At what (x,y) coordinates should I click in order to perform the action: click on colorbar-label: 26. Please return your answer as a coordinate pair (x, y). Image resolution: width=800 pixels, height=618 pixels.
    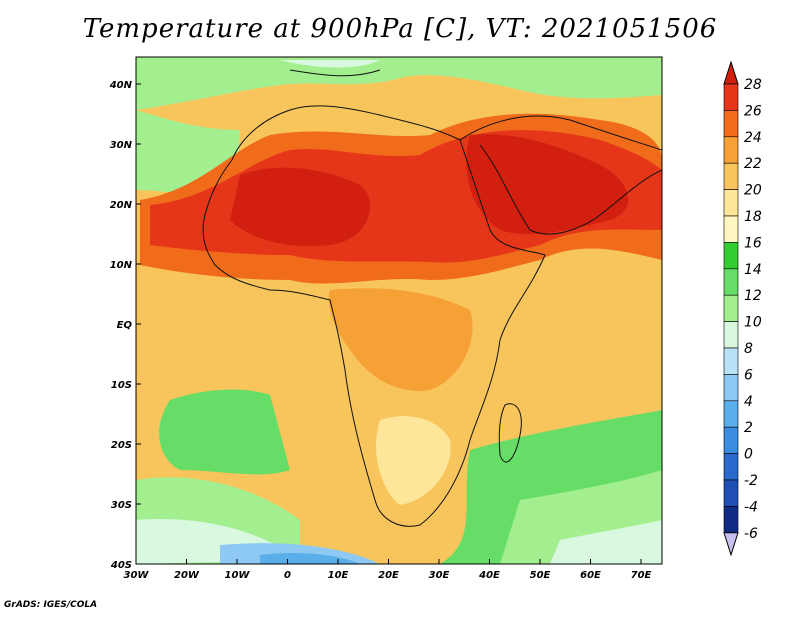
    Looking at the image, I should click on (753, 111).